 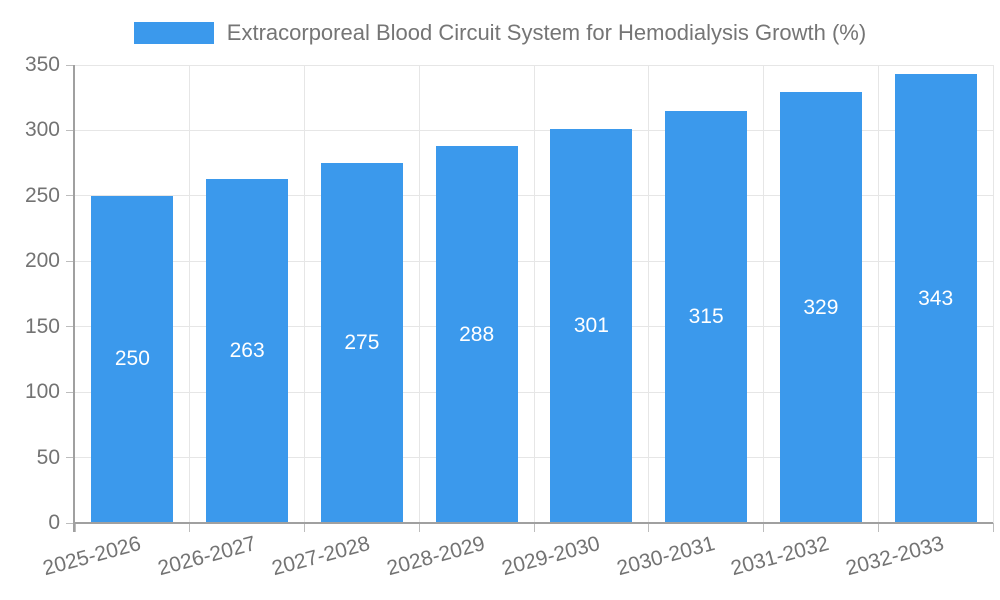 I want to click on bar: 329, so click(x=820, y=307).